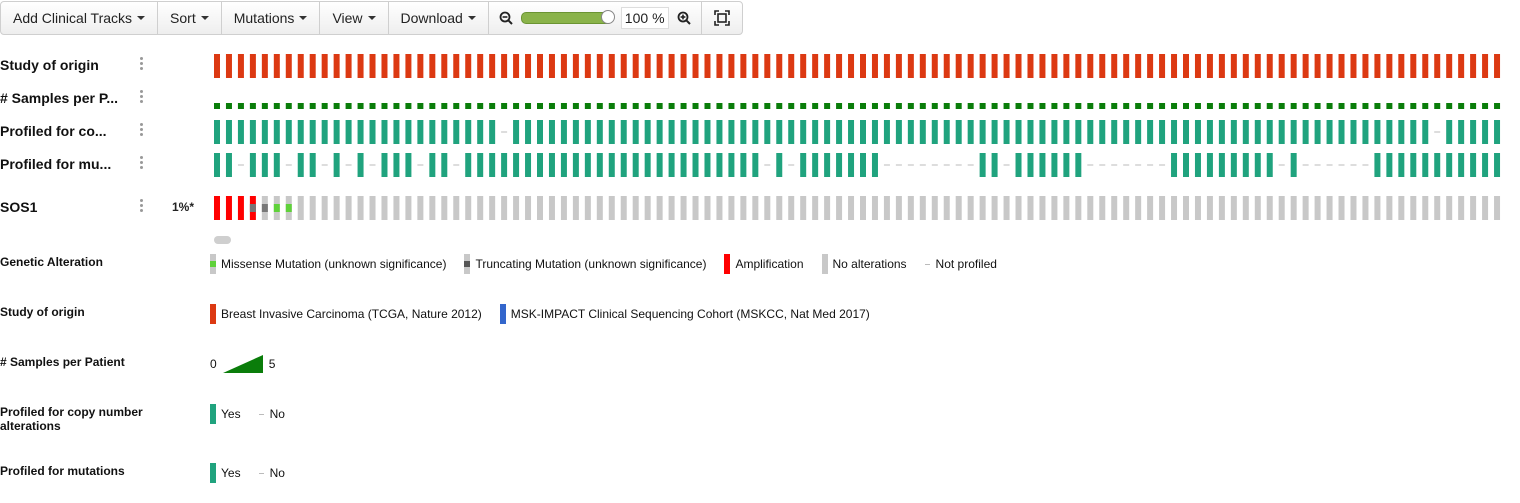 Image resolution: width=1520 pixels, height=503 pixels. I want to click on mutations-button: Mutations, so click(271, 18).